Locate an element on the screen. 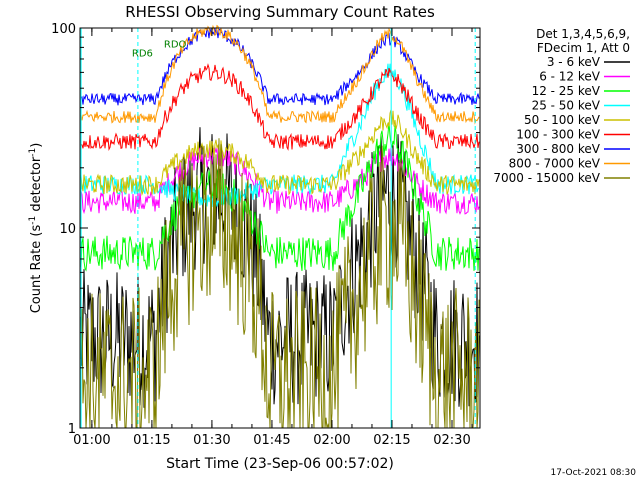 The height and width of the screenshot is (480, 640). series-1-line is located at coordinates (280, 181).